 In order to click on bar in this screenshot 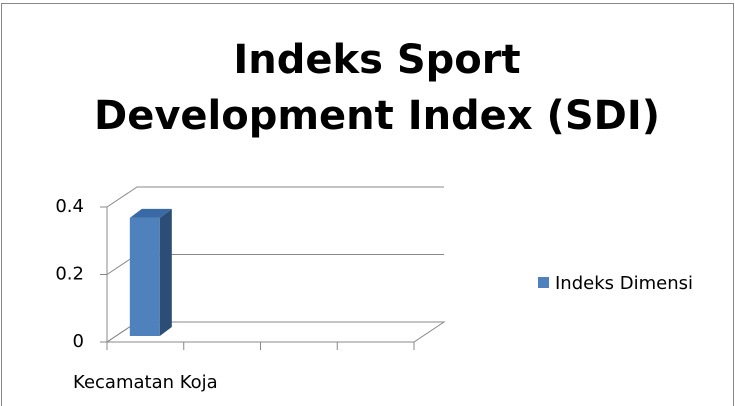, I will do `click(150, 272)`.